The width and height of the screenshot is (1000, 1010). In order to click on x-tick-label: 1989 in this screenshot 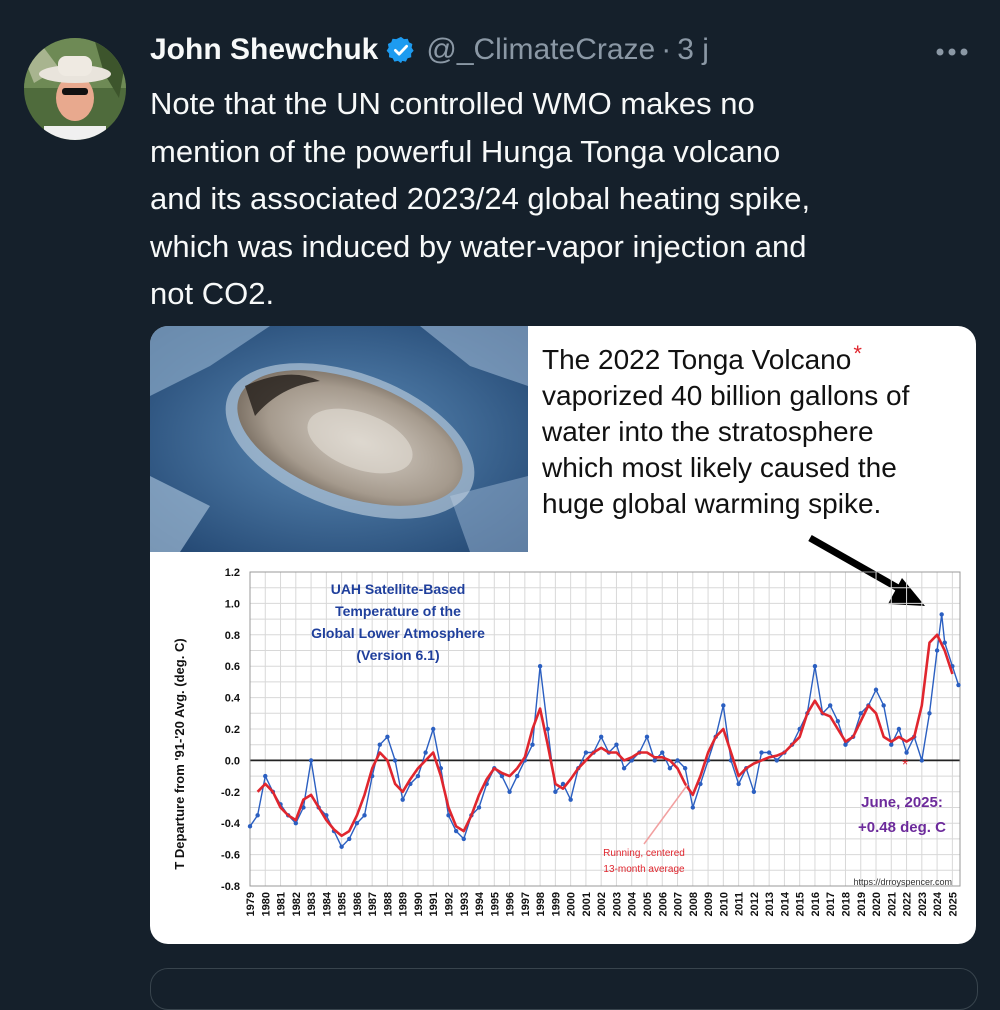, I will do `click(404, 904)`.